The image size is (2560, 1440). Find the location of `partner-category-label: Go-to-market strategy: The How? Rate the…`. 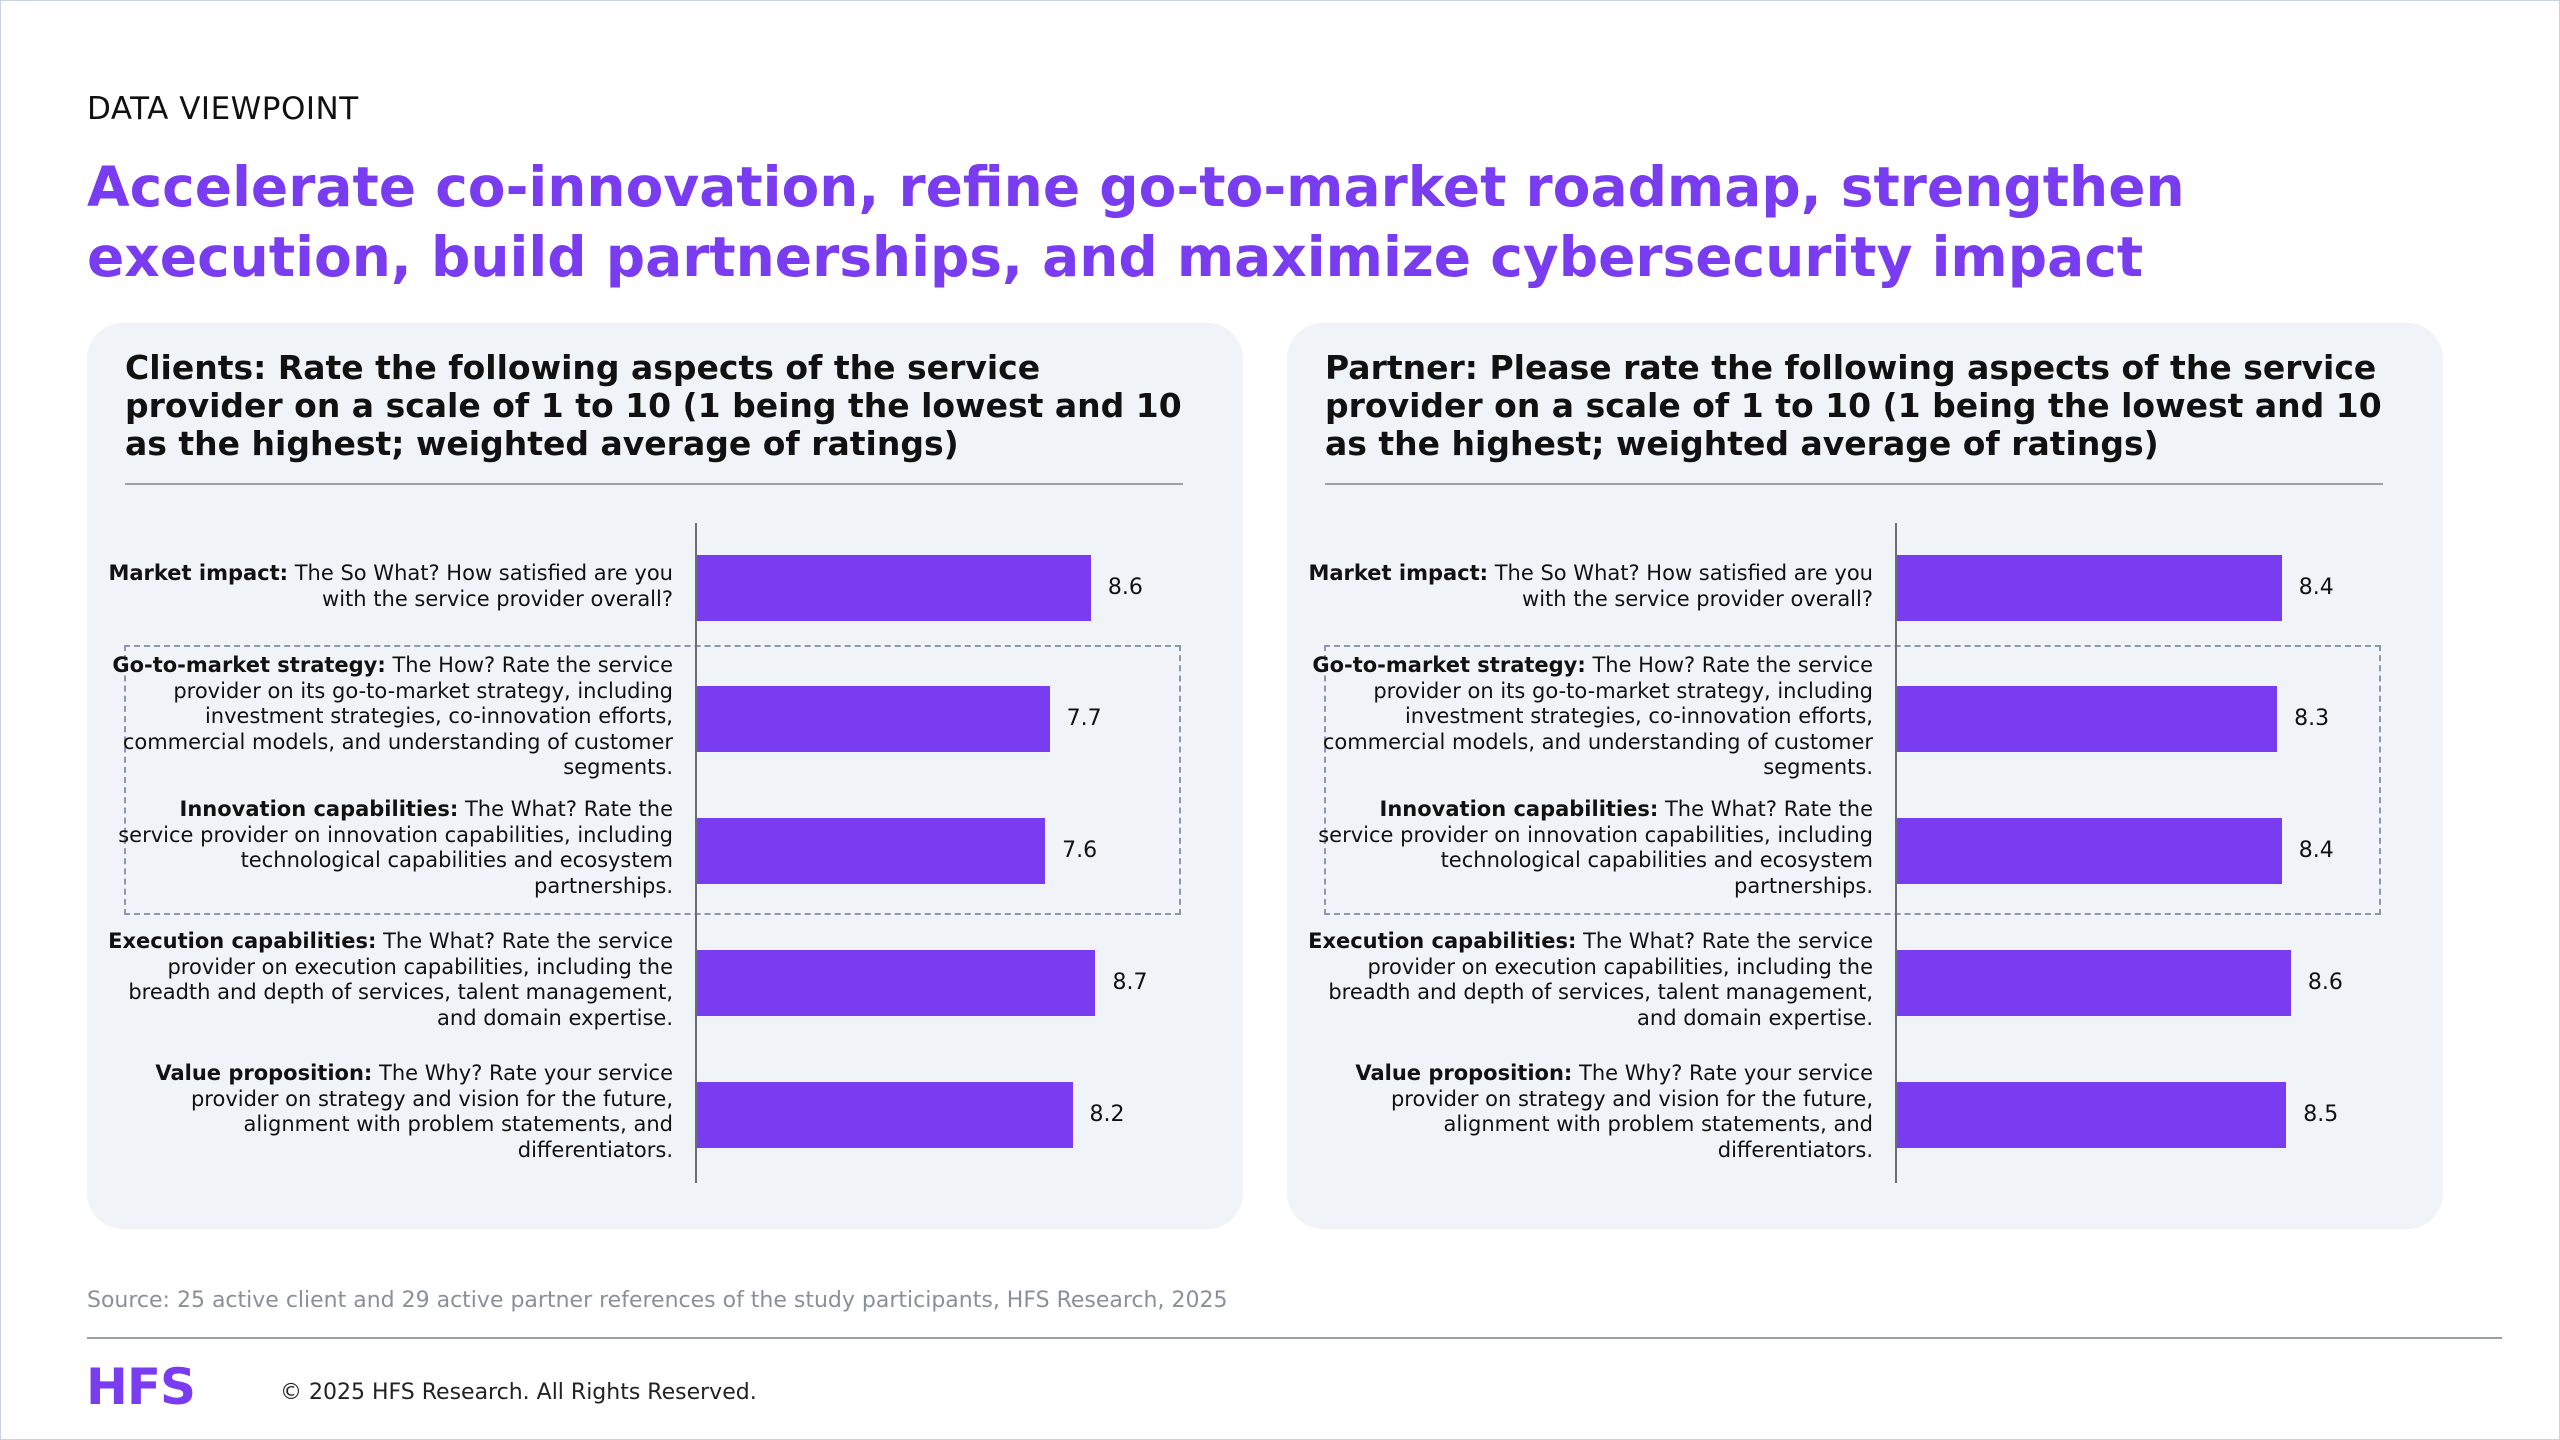

partner-category-label: Go-to-market strategy: The How? Rate the… is located at coordinates (1590, 717).